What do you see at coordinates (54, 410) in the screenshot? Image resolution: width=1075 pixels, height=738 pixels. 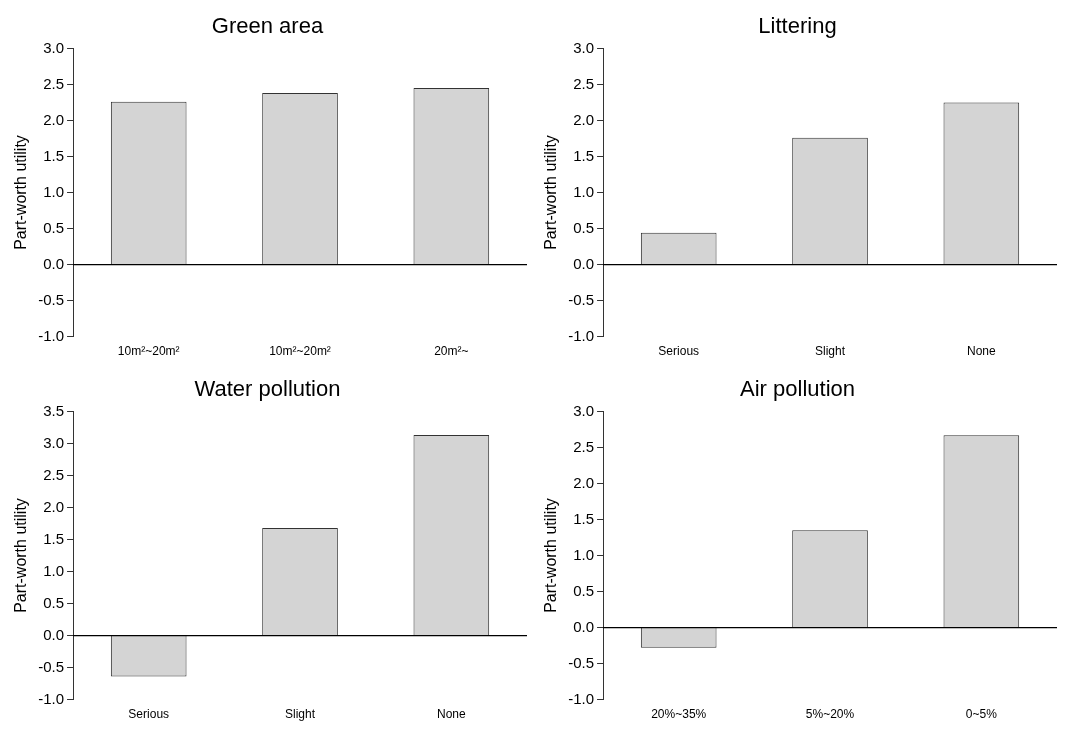 I see `y-tick-label: 3.5` at bounding box center [54, 410].